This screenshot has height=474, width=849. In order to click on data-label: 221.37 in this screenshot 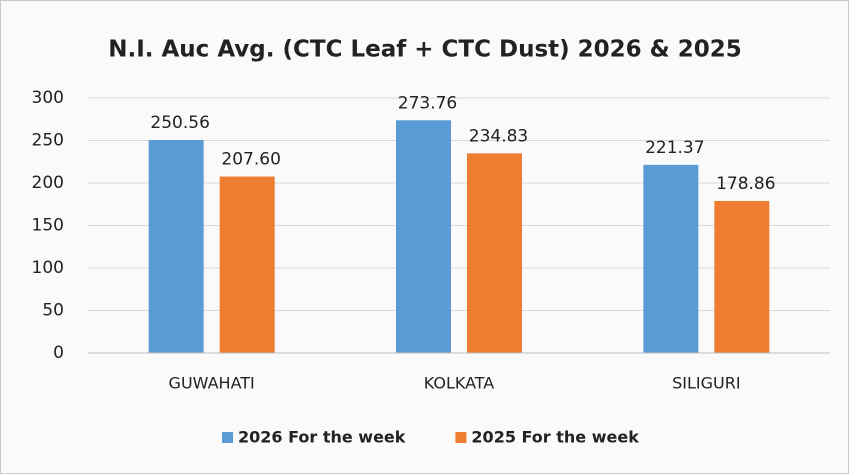, I will do `click(674, 148)`.